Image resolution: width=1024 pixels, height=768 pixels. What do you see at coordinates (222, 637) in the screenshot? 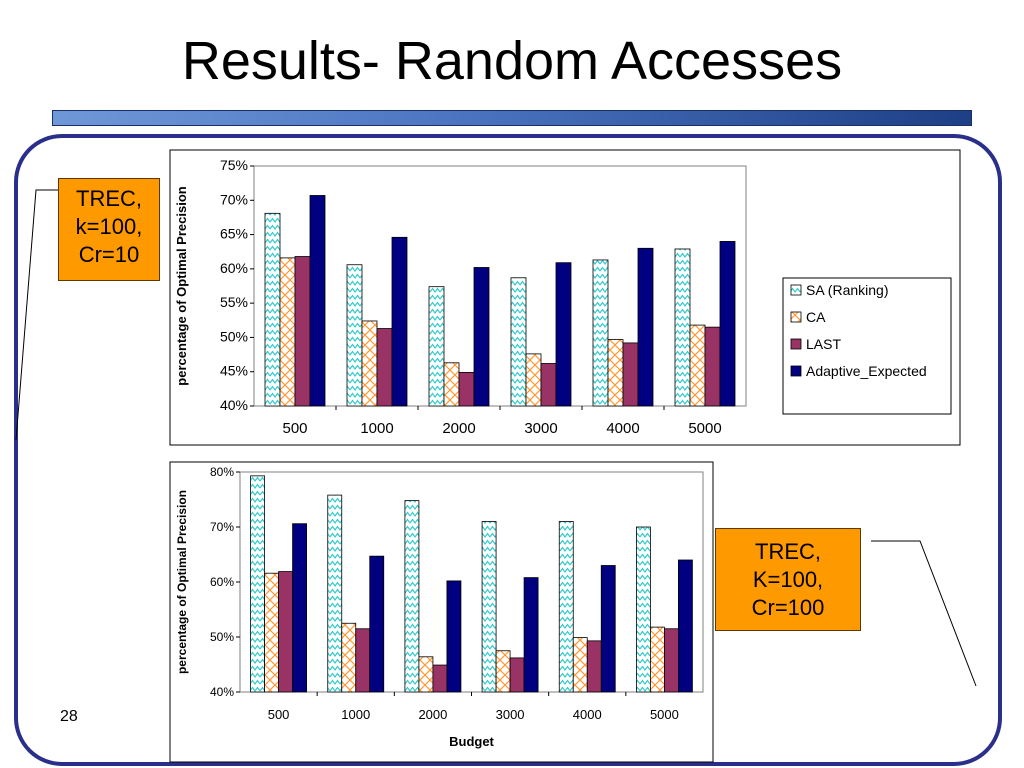
I see `y-tick-label-1-1: 50%` at bounding box center [222, 637].